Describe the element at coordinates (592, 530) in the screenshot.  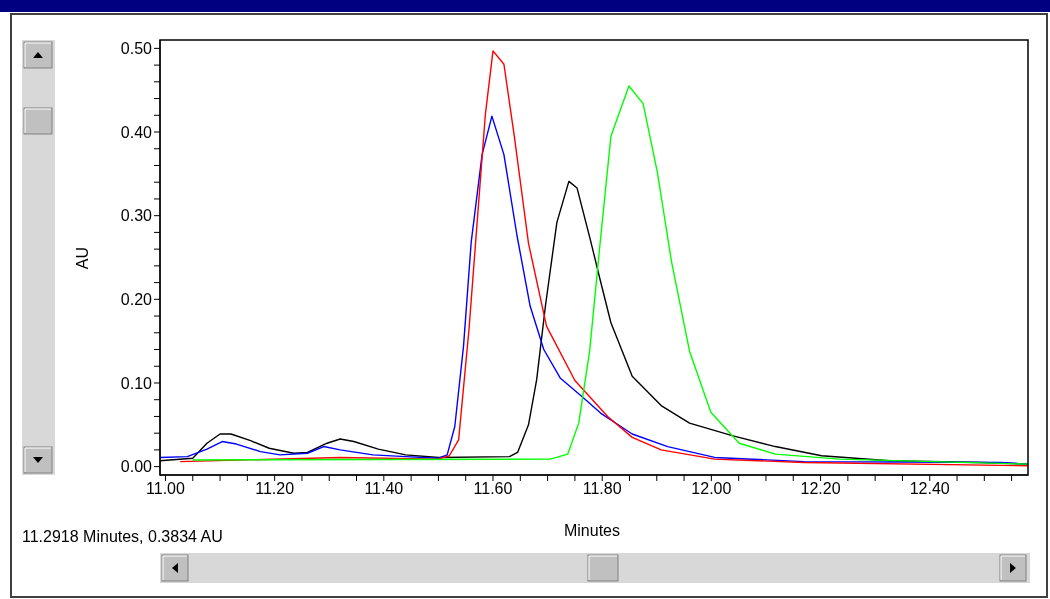
I see `x-axis-title: Minutes` at that location.